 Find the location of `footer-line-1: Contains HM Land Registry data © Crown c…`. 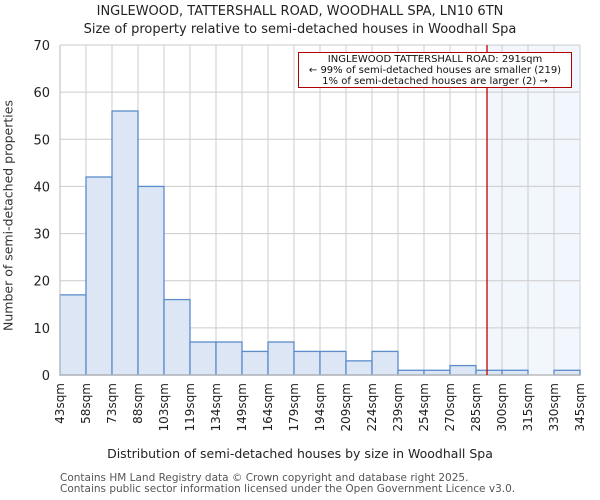

footer-line-1: Contains HM Land Registry data © Crown c… is located at coordinates (264, 478).